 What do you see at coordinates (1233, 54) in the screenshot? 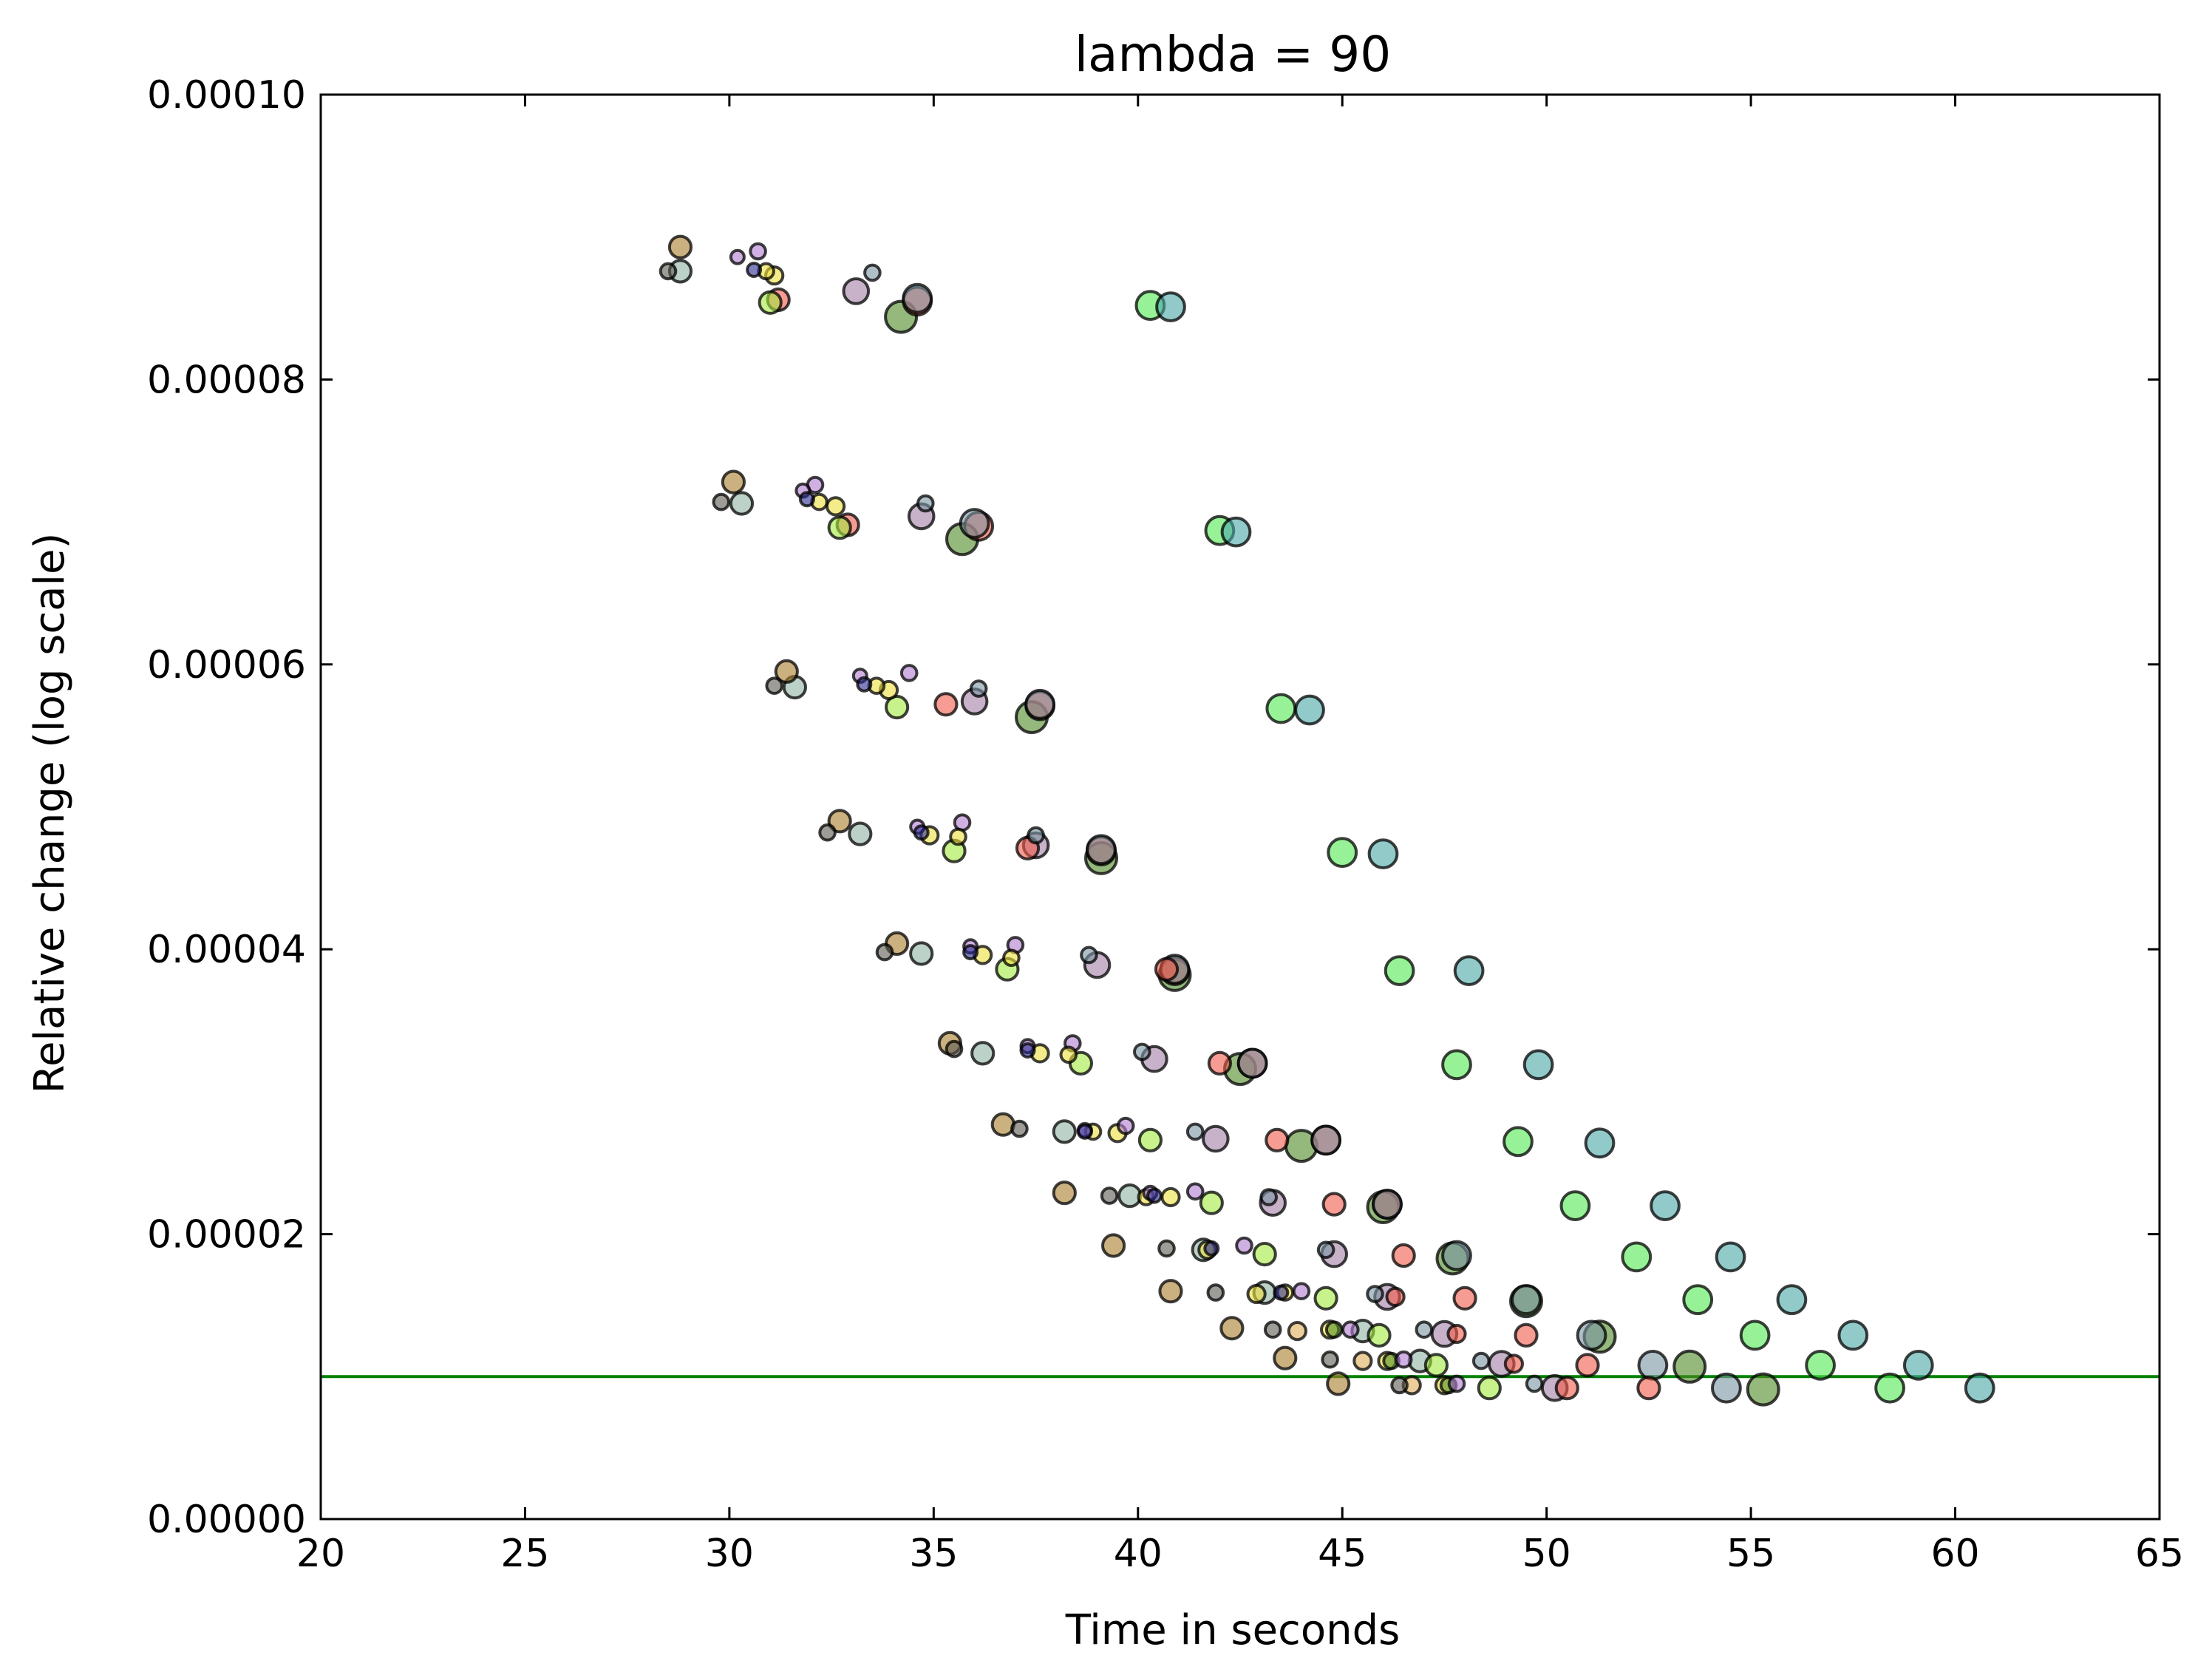
I see `chart-title: lambda = 90` at bounding box center [1233, 54].